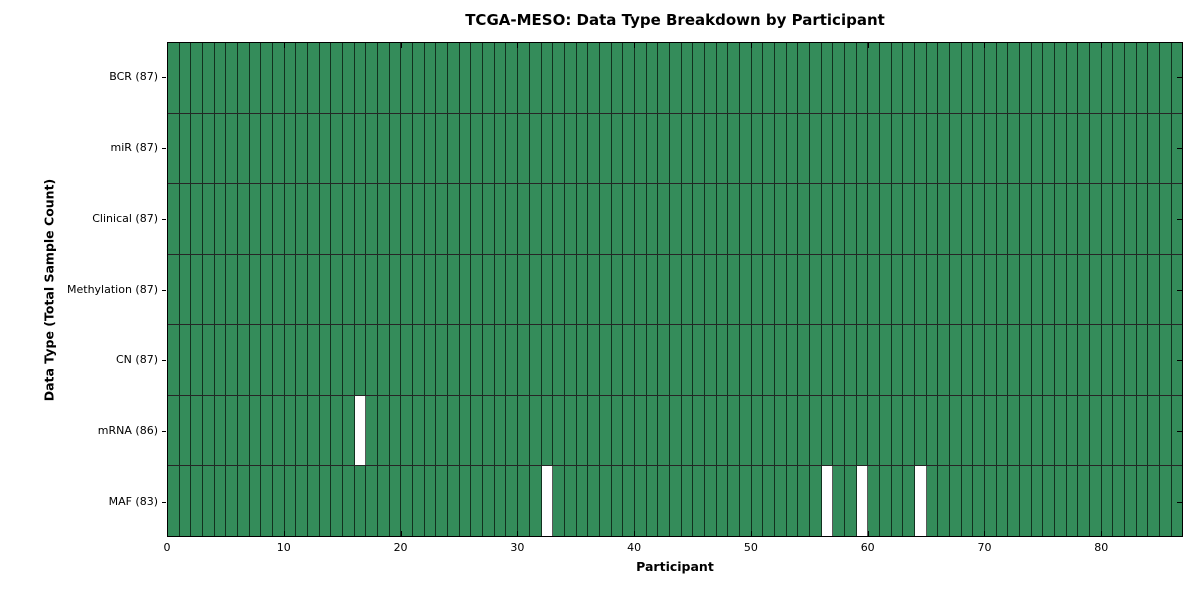 The height and width of the screenshot is (600, 1200). What do you see at coordinates (517, 547) in the screenshot?
I see `x-tick-label: 30` at bounding box center [517, 547].